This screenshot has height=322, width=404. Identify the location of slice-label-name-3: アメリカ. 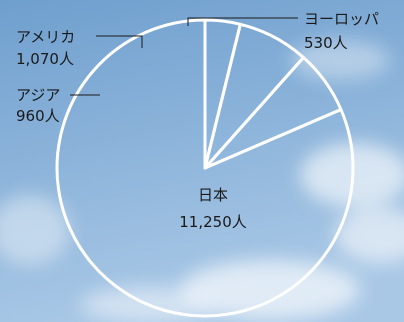
(45, 37).